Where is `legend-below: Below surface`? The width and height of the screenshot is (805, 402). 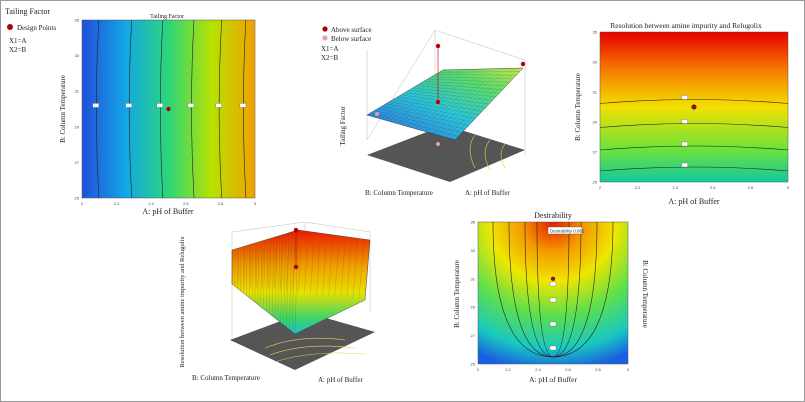
legend-below: Below surface is located at coordinates (351, 39).